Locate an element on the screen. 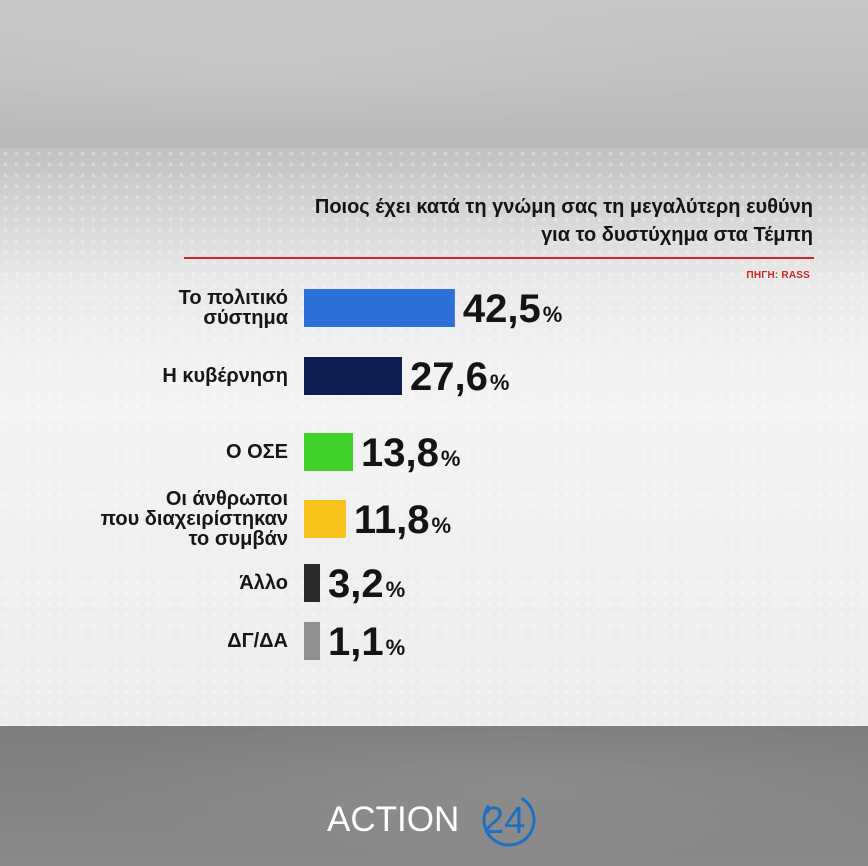  value-number: 13,8 is located at coordinates (400, 453).